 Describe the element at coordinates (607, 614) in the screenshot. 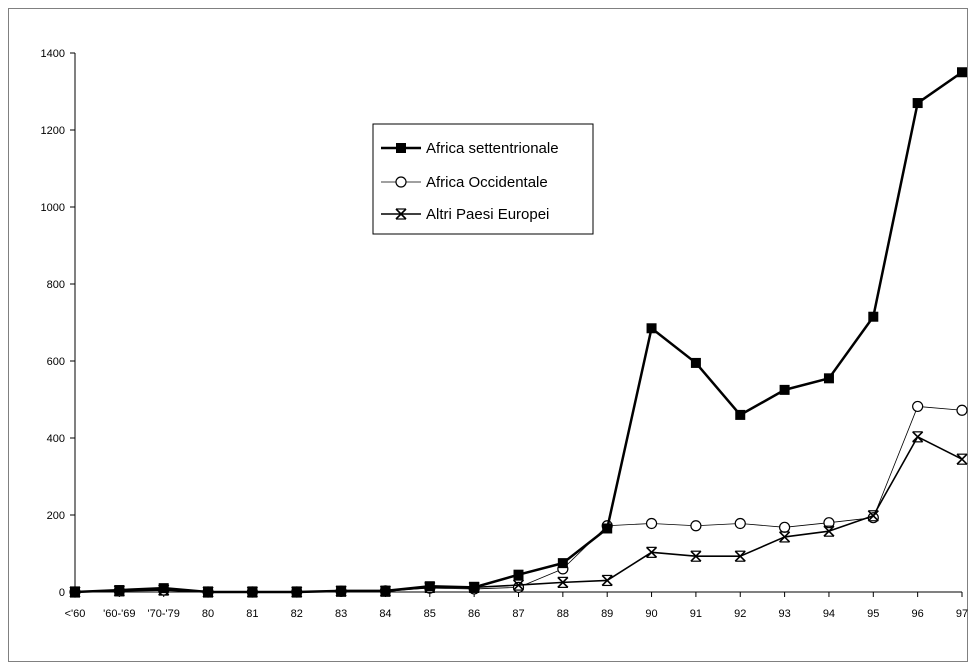

I see `x-tick-label: 89` at that location.